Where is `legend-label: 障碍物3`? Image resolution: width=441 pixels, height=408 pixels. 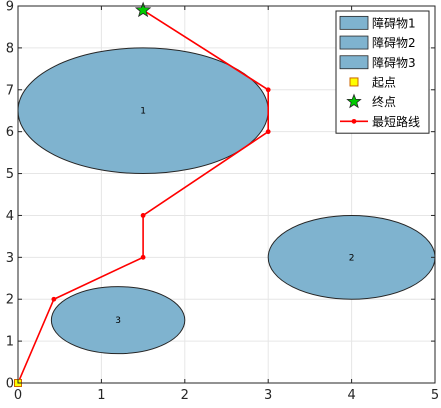
legend-label: 障碍物3 is located at coordinates (394, 62).